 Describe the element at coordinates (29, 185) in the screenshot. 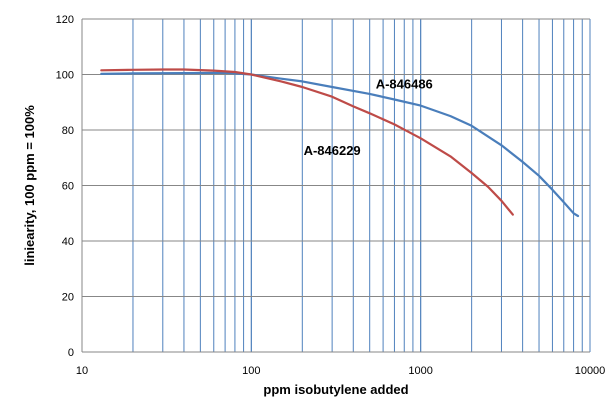

I see `y-axis-title: liniearity, 100 ppm = 100%` at that location.